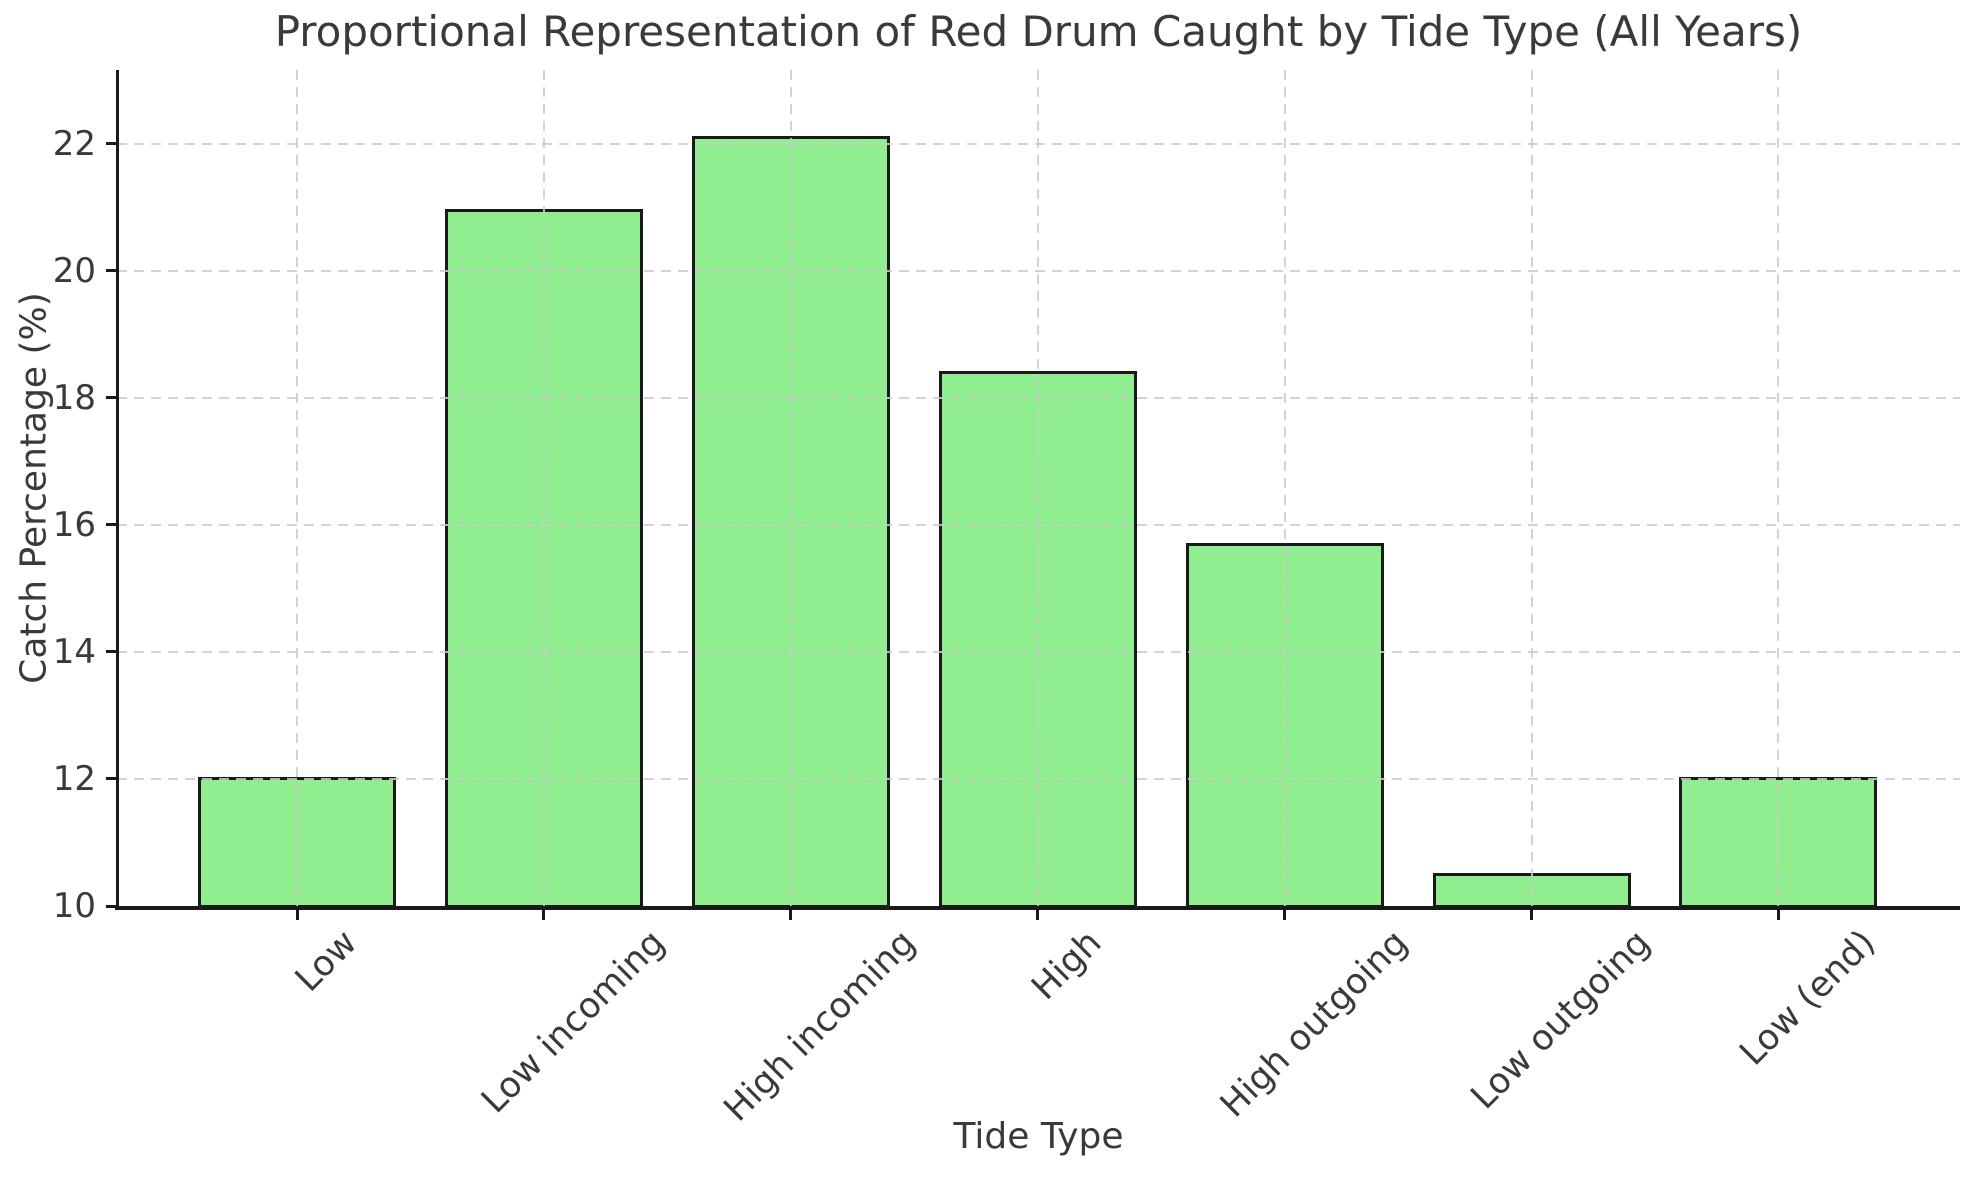 Image resolution: width=1979 pixels, height=1180 pixels. What do you see at coordinates (1561, 1020) in the screenshot?
I see `x-tick-label: Low outgoing` at bounding box center [1561, 1020].